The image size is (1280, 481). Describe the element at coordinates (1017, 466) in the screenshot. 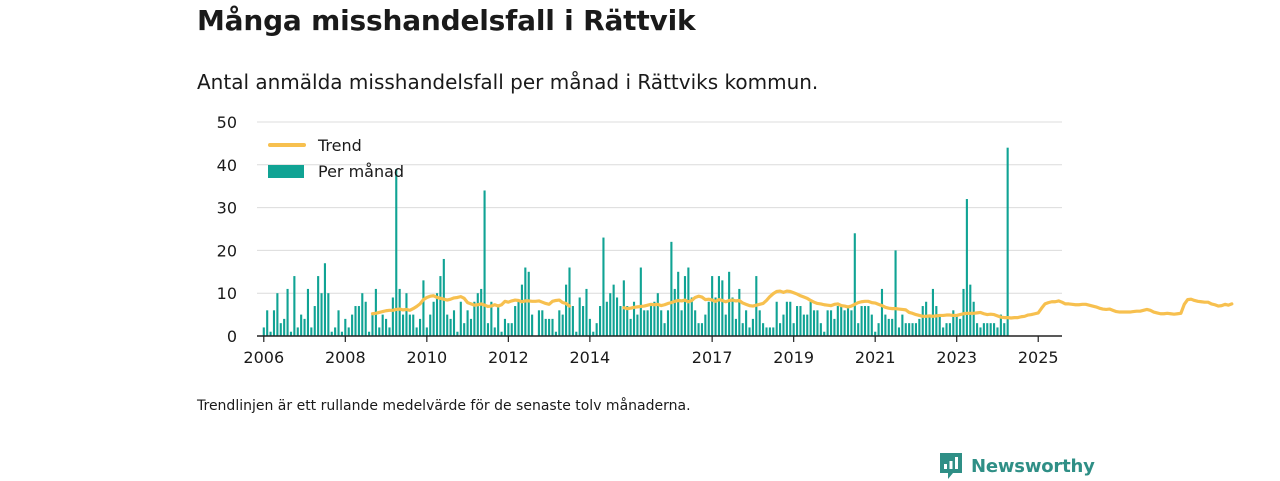

I see `newsworthy-logo: Newsworthy` at that location.